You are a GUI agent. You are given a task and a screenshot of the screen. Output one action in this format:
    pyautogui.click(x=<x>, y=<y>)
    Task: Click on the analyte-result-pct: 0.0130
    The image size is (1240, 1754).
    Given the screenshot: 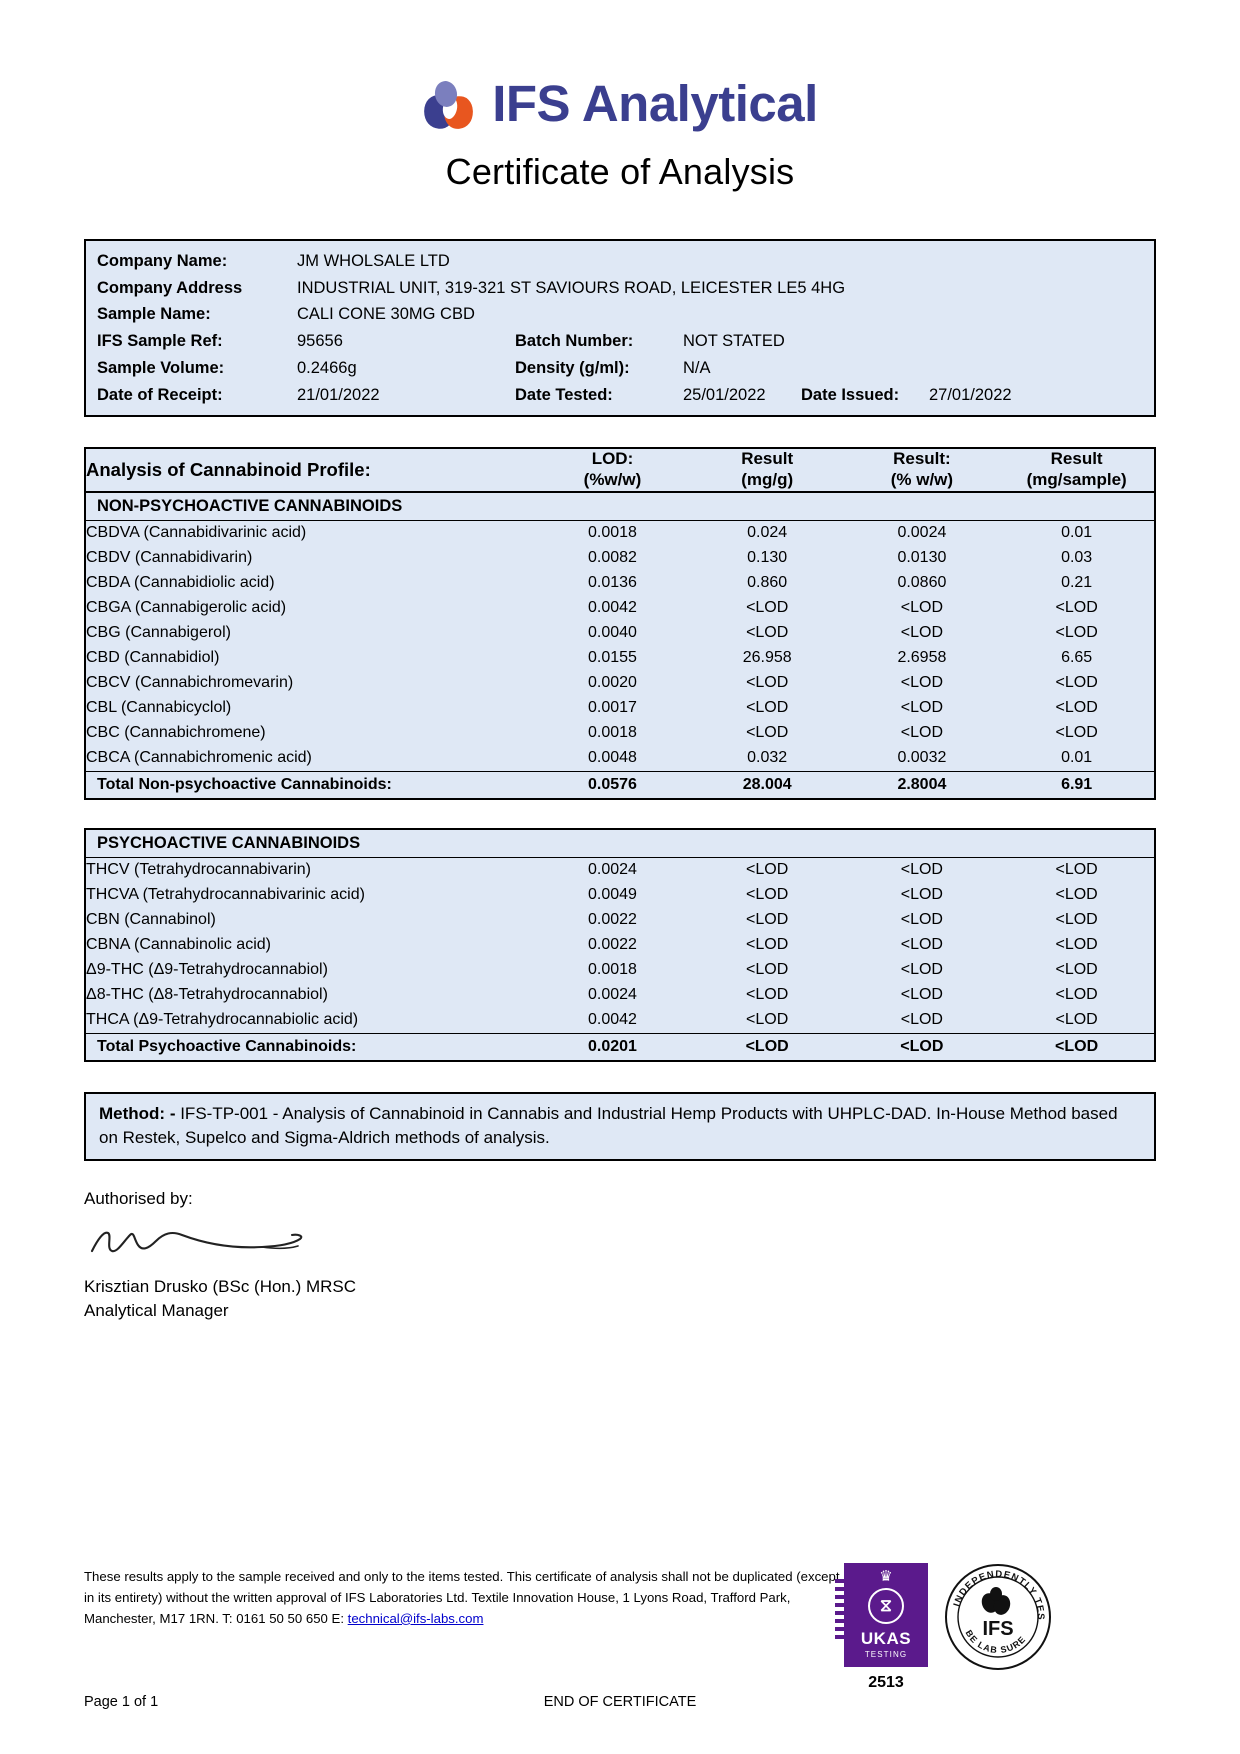 What is the action you would take?
    pyautogui.click(x=922, y=558)
    